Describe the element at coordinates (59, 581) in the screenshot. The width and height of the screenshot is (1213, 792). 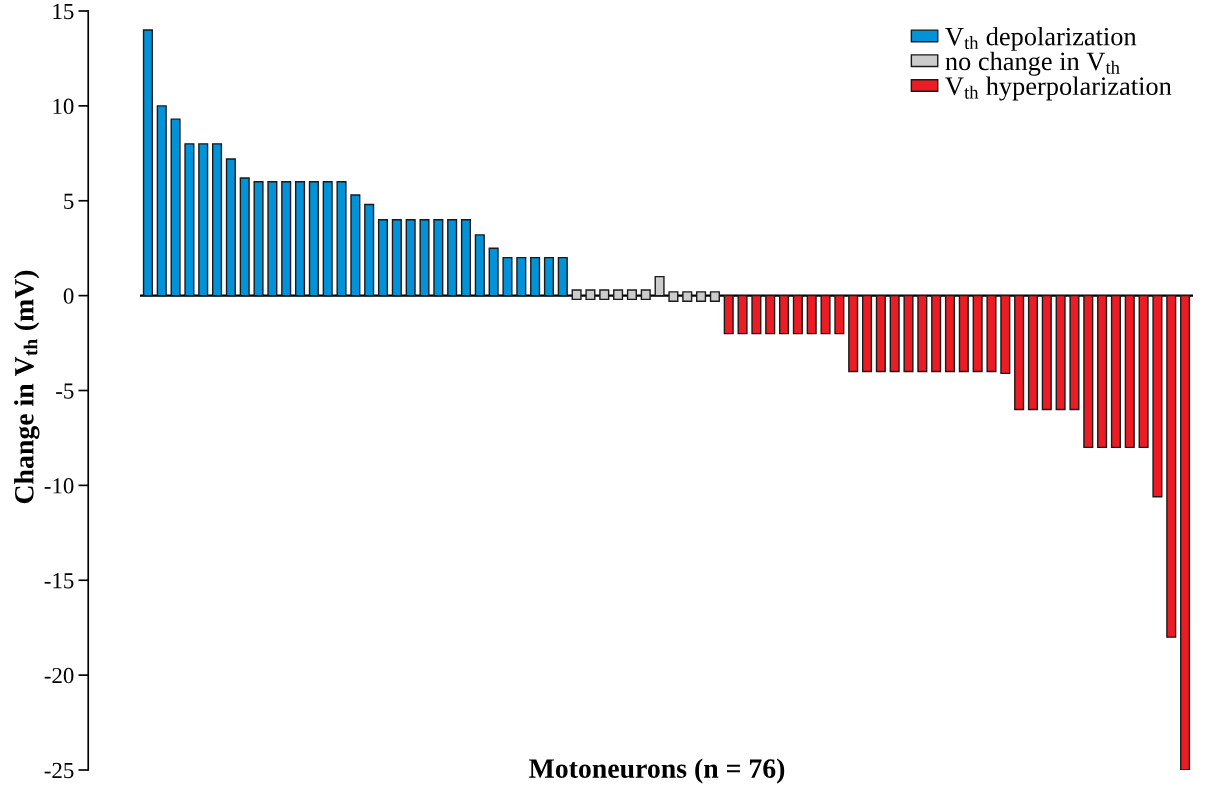
I see `y-tick-label: -15` at that location.